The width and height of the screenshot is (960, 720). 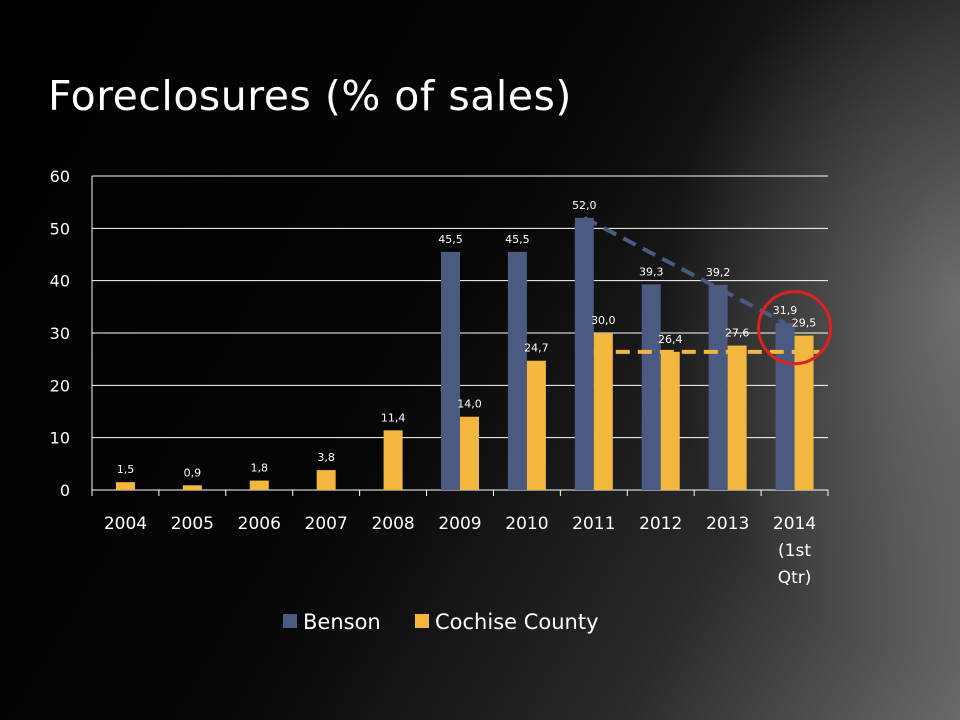 What do you see at coordinates (60, 438) in the screenshot?
I see `y-tick-label: 10` at bounding box center [60, 438].